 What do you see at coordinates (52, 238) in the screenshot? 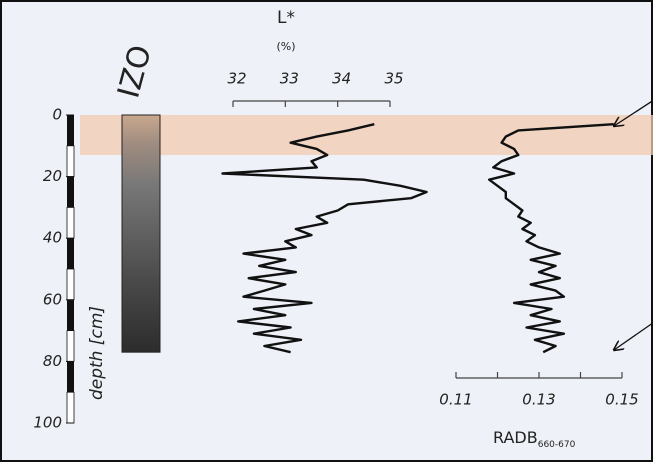
I see `y-tick-label: 40` at bounding box center [52, 238].